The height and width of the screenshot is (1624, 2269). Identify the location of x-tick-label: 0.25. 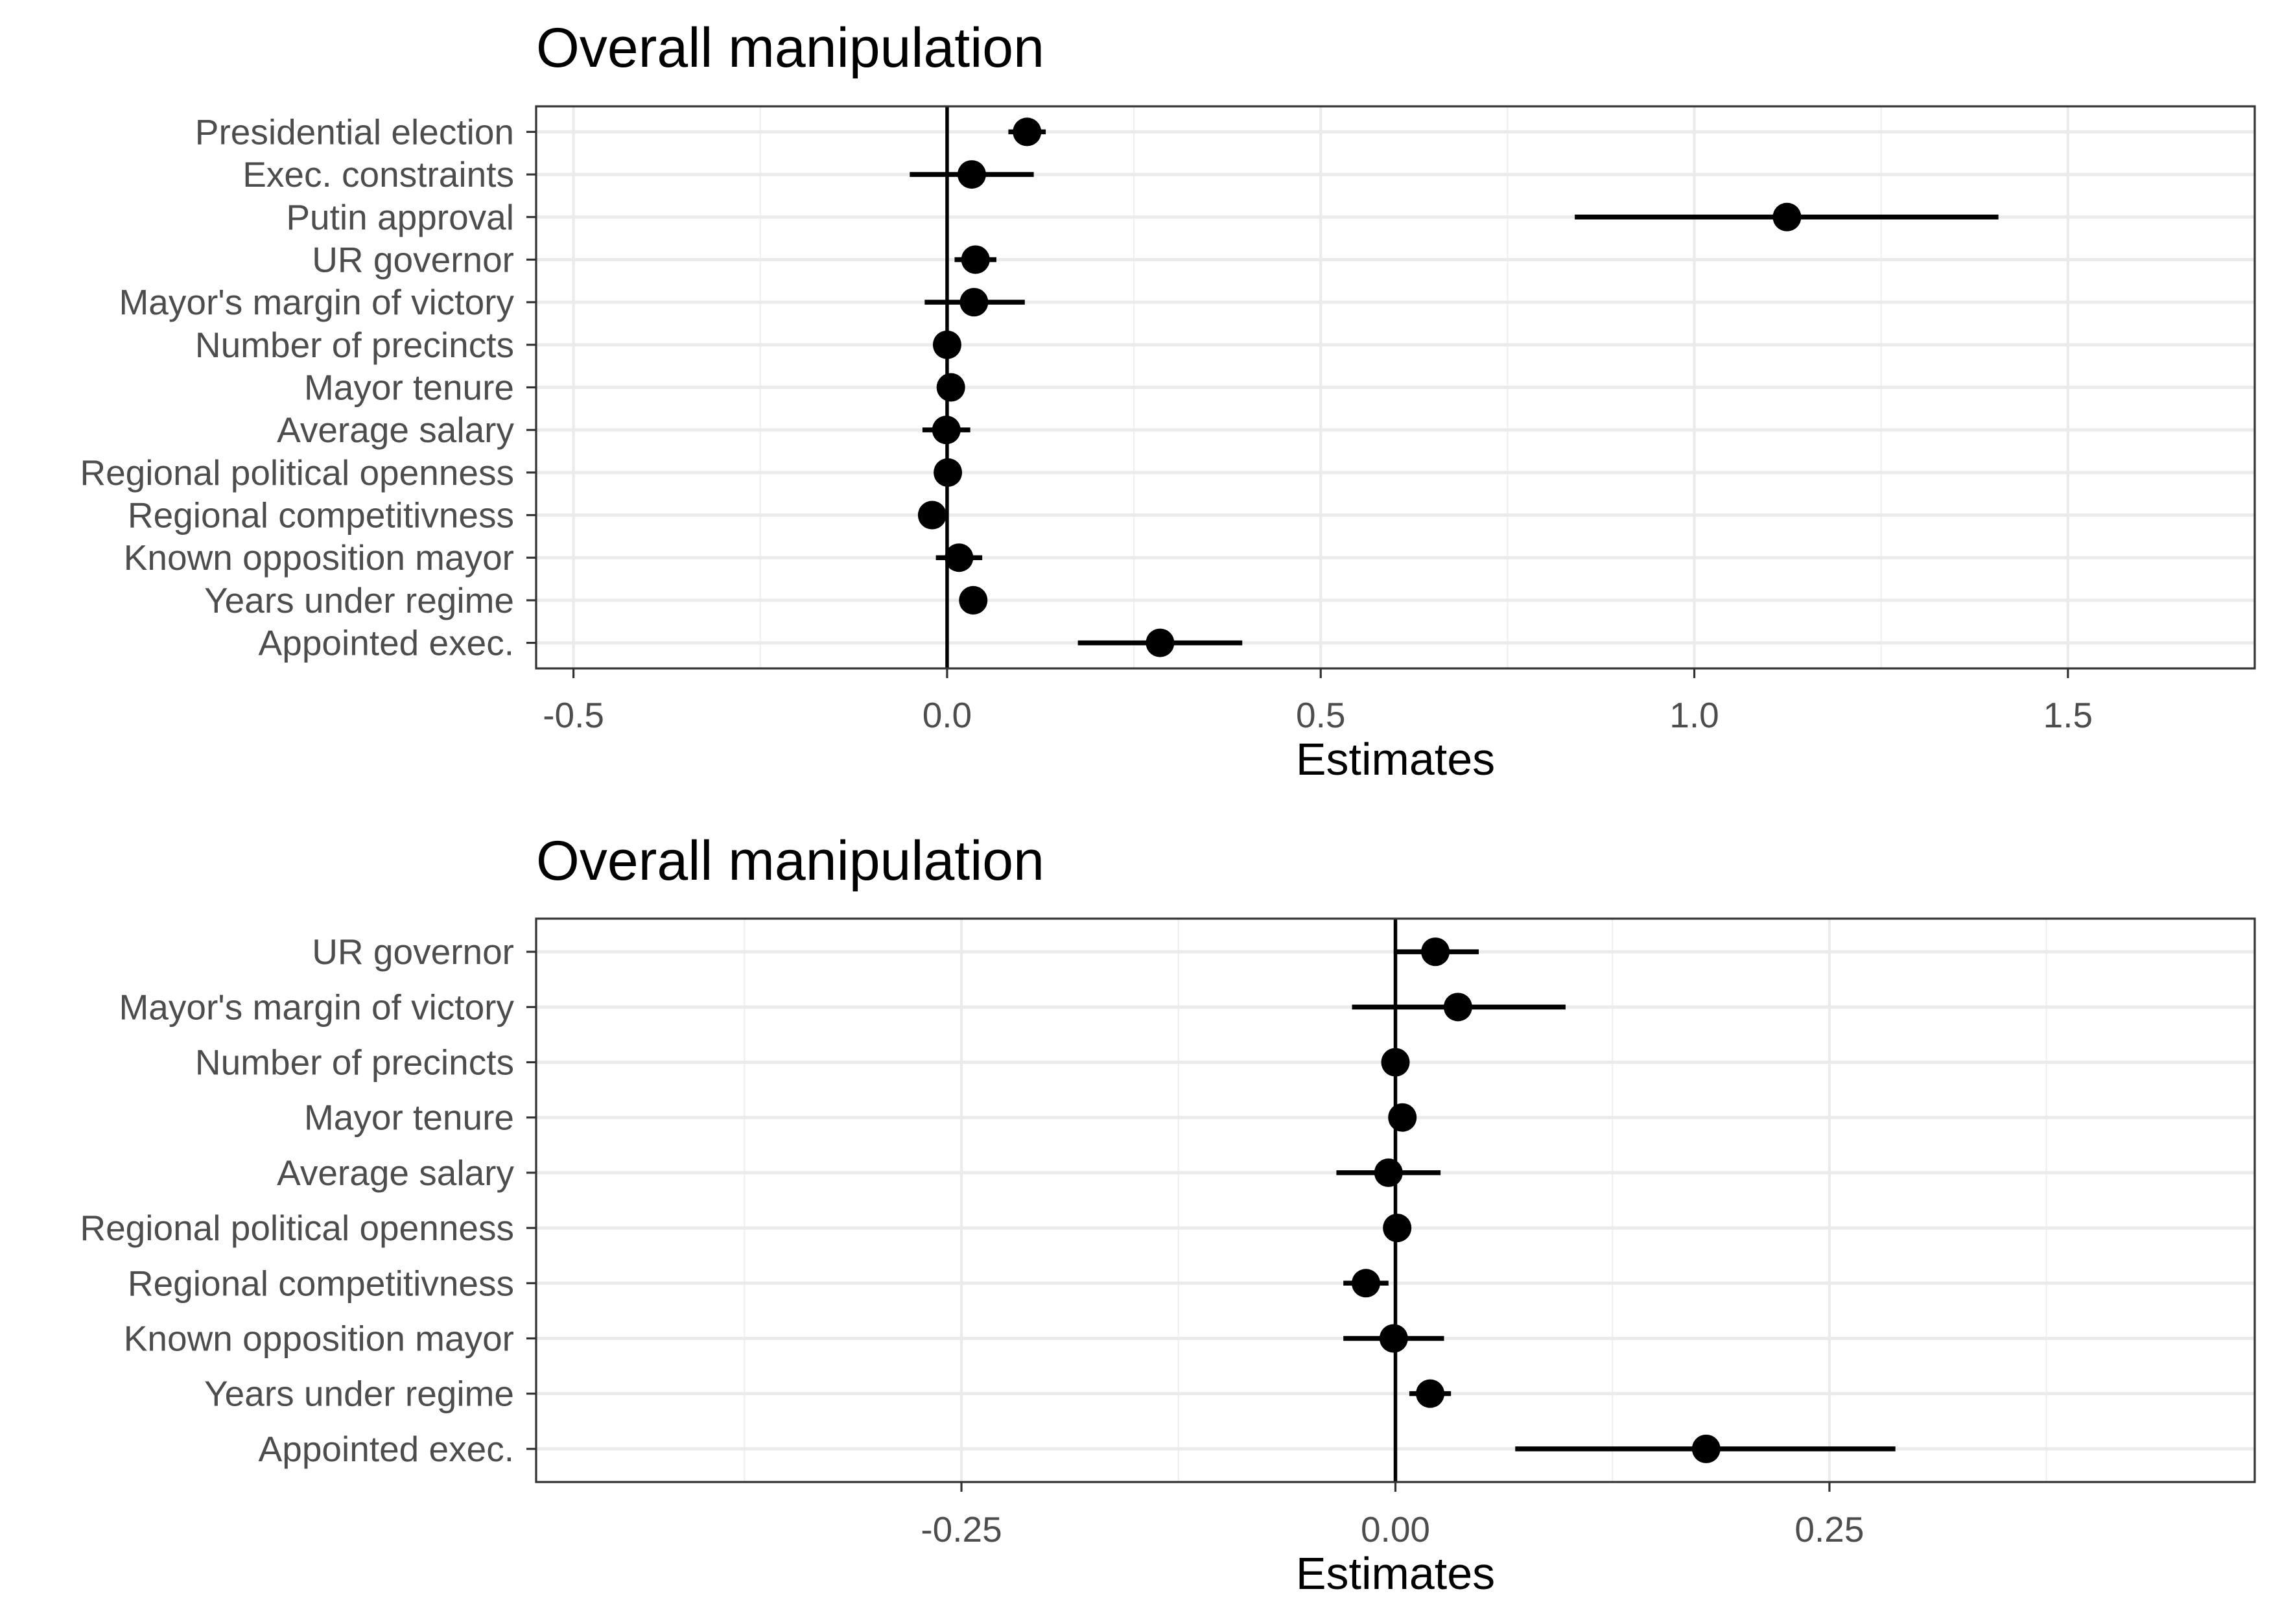
(1829, 1529).